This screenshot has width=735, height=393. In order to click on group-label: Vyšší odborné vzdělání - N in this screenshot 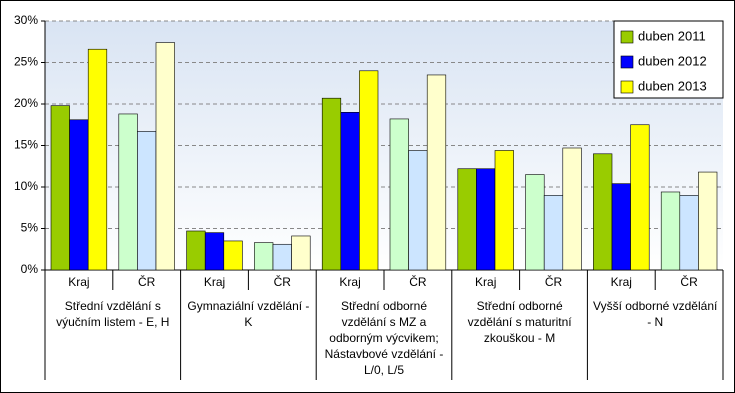, I will do `click(655, 314)`.